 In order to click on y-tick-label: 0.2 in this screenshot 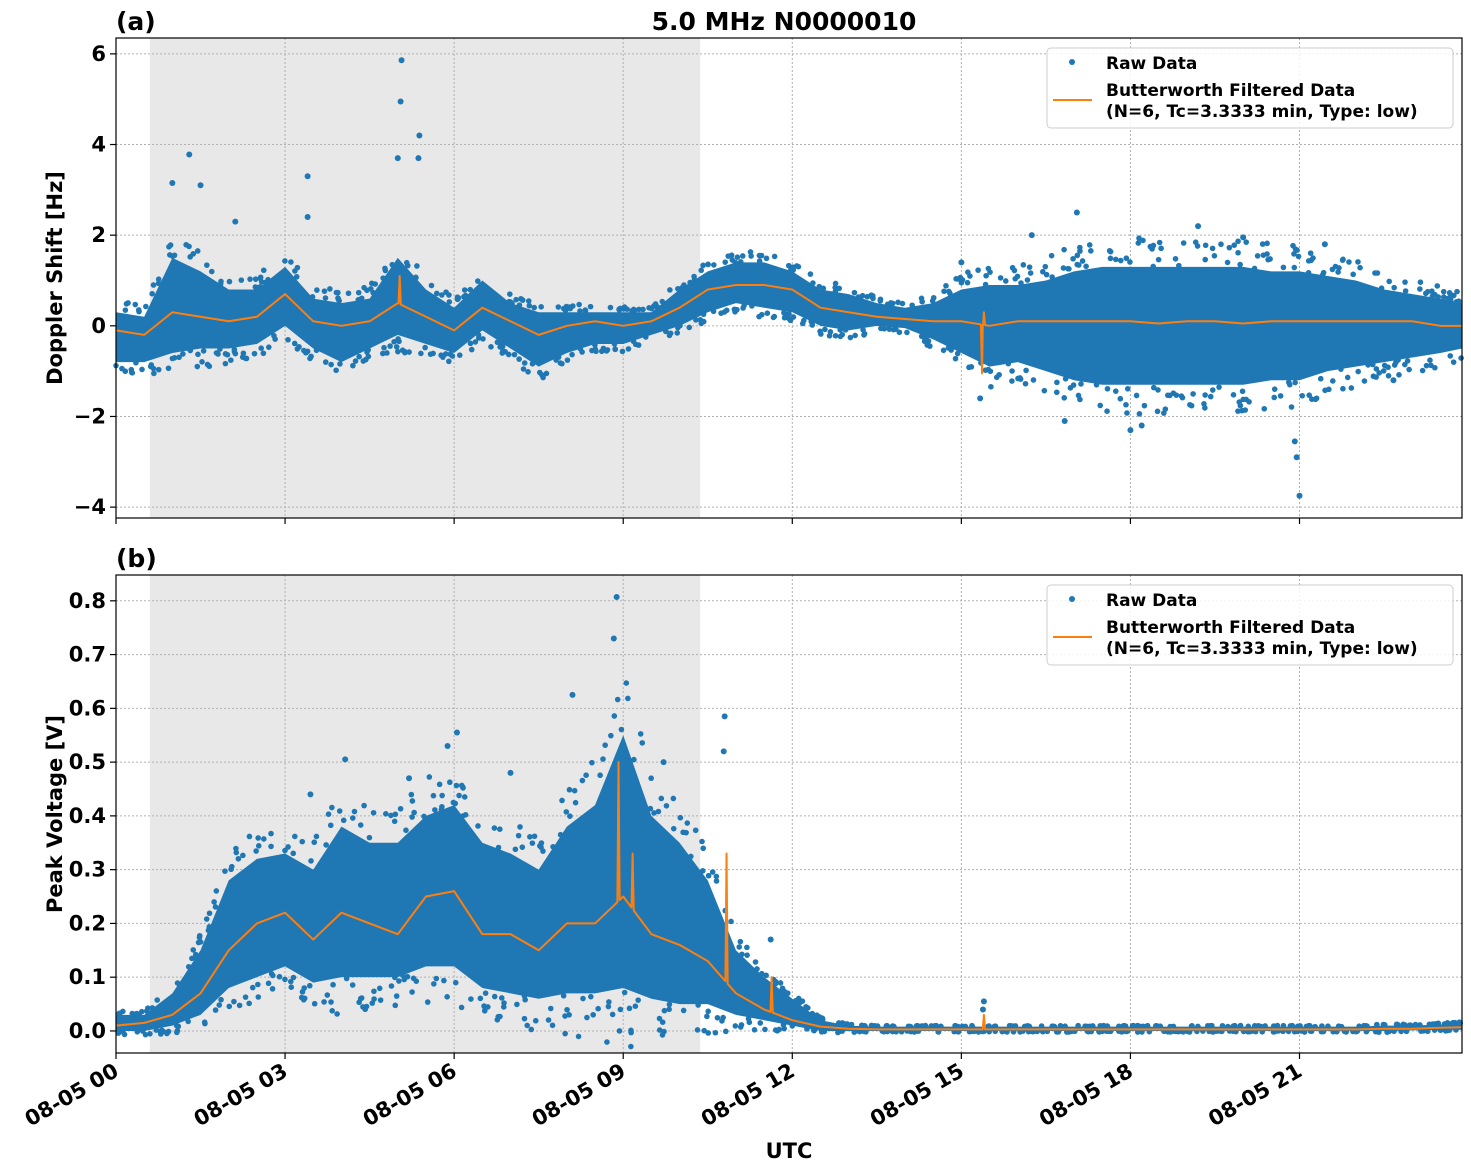, I will do `click(87, 923)`.